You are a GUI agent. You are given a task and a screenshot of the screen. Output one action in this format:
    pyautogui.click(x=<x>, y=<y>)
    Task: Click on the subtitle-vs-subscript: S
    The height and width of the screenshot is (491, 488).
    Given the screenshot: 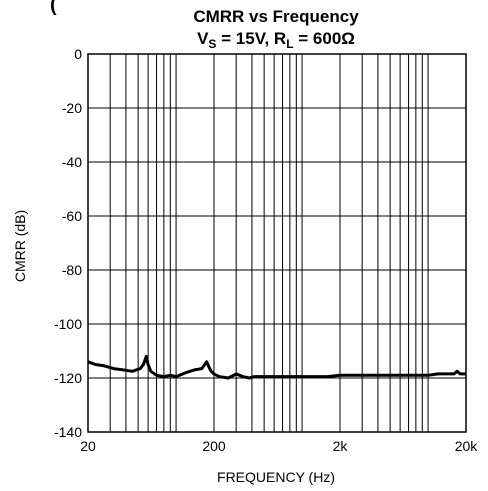 What is the action you would take?
    pyautogui.click(x=212, y=44)
    